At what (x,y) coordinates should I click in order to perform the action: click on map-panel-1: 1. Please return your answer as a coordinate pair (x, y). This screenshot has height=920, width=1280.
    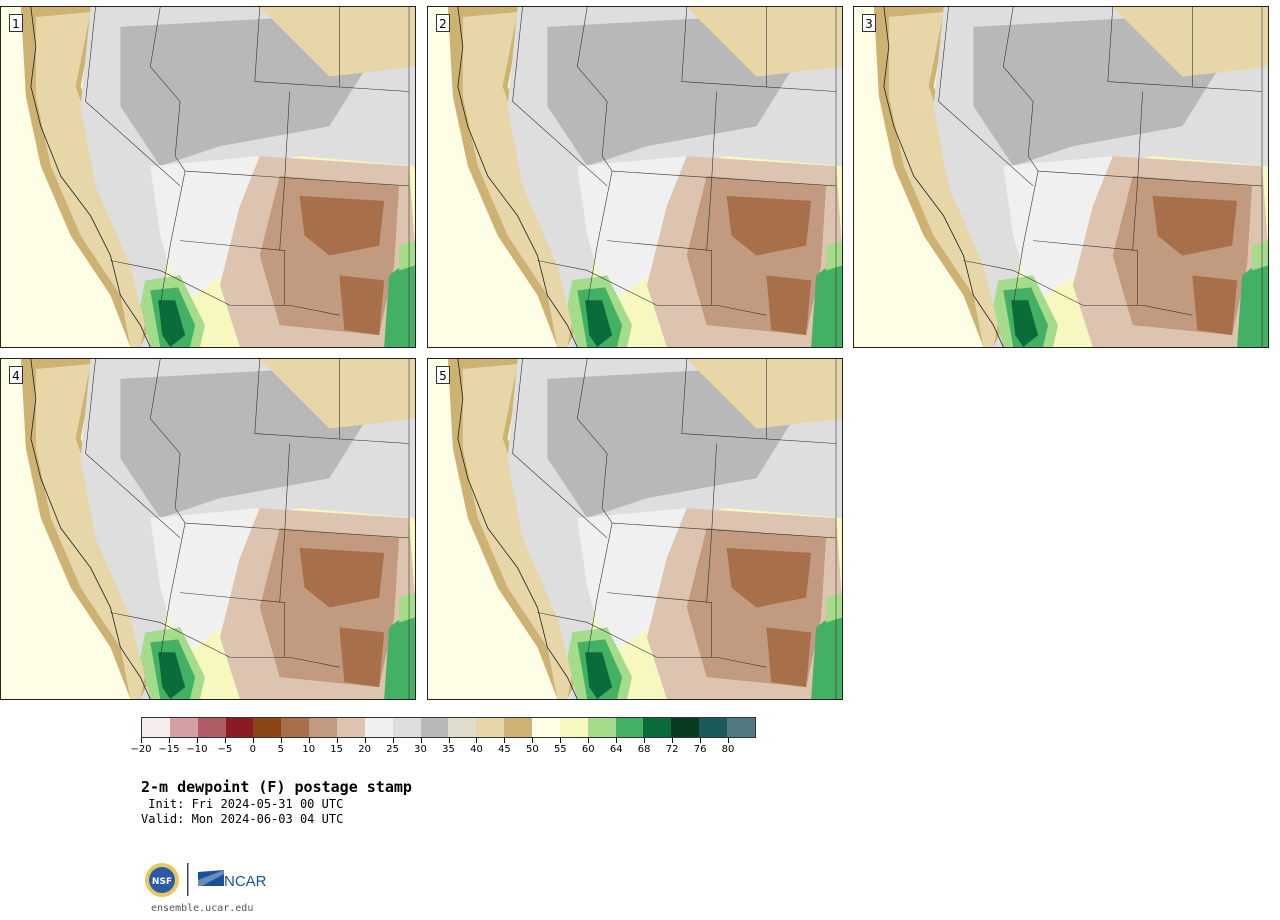
    Looking at the image, I should click on (208, 177).